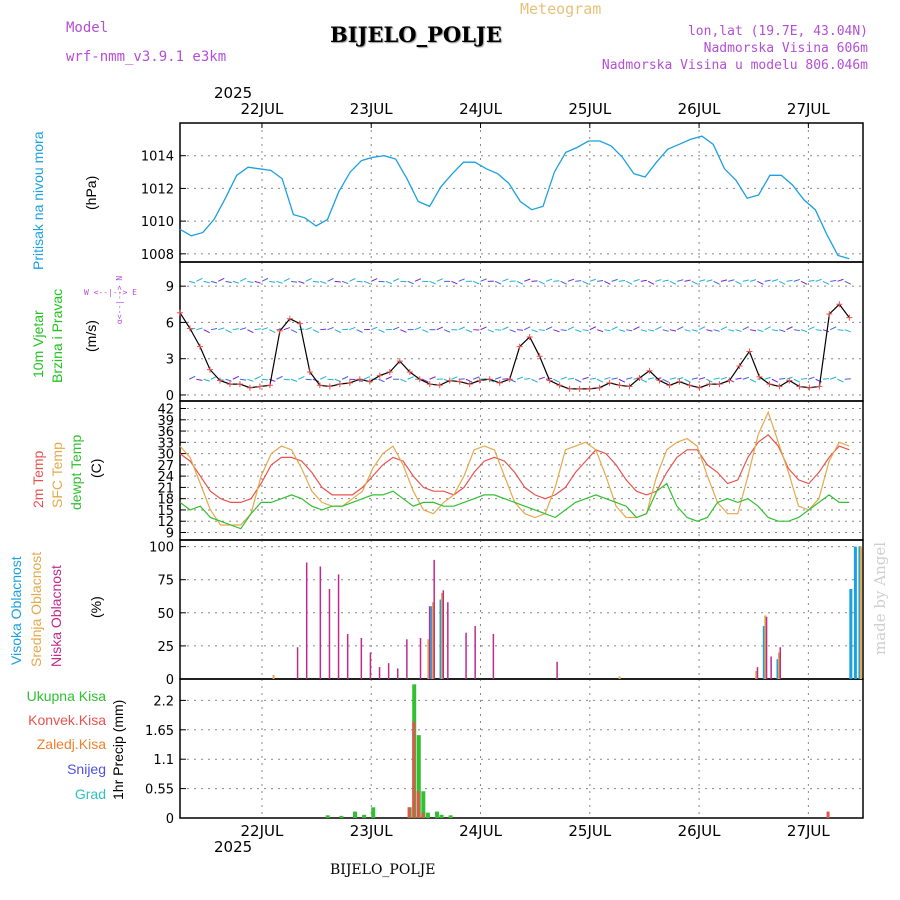 The image size is (900, 900). What do you see at coordinates (521, 470) in the screenshot?
I see `temperature-panel-frame` at bounding box center [521, 470].